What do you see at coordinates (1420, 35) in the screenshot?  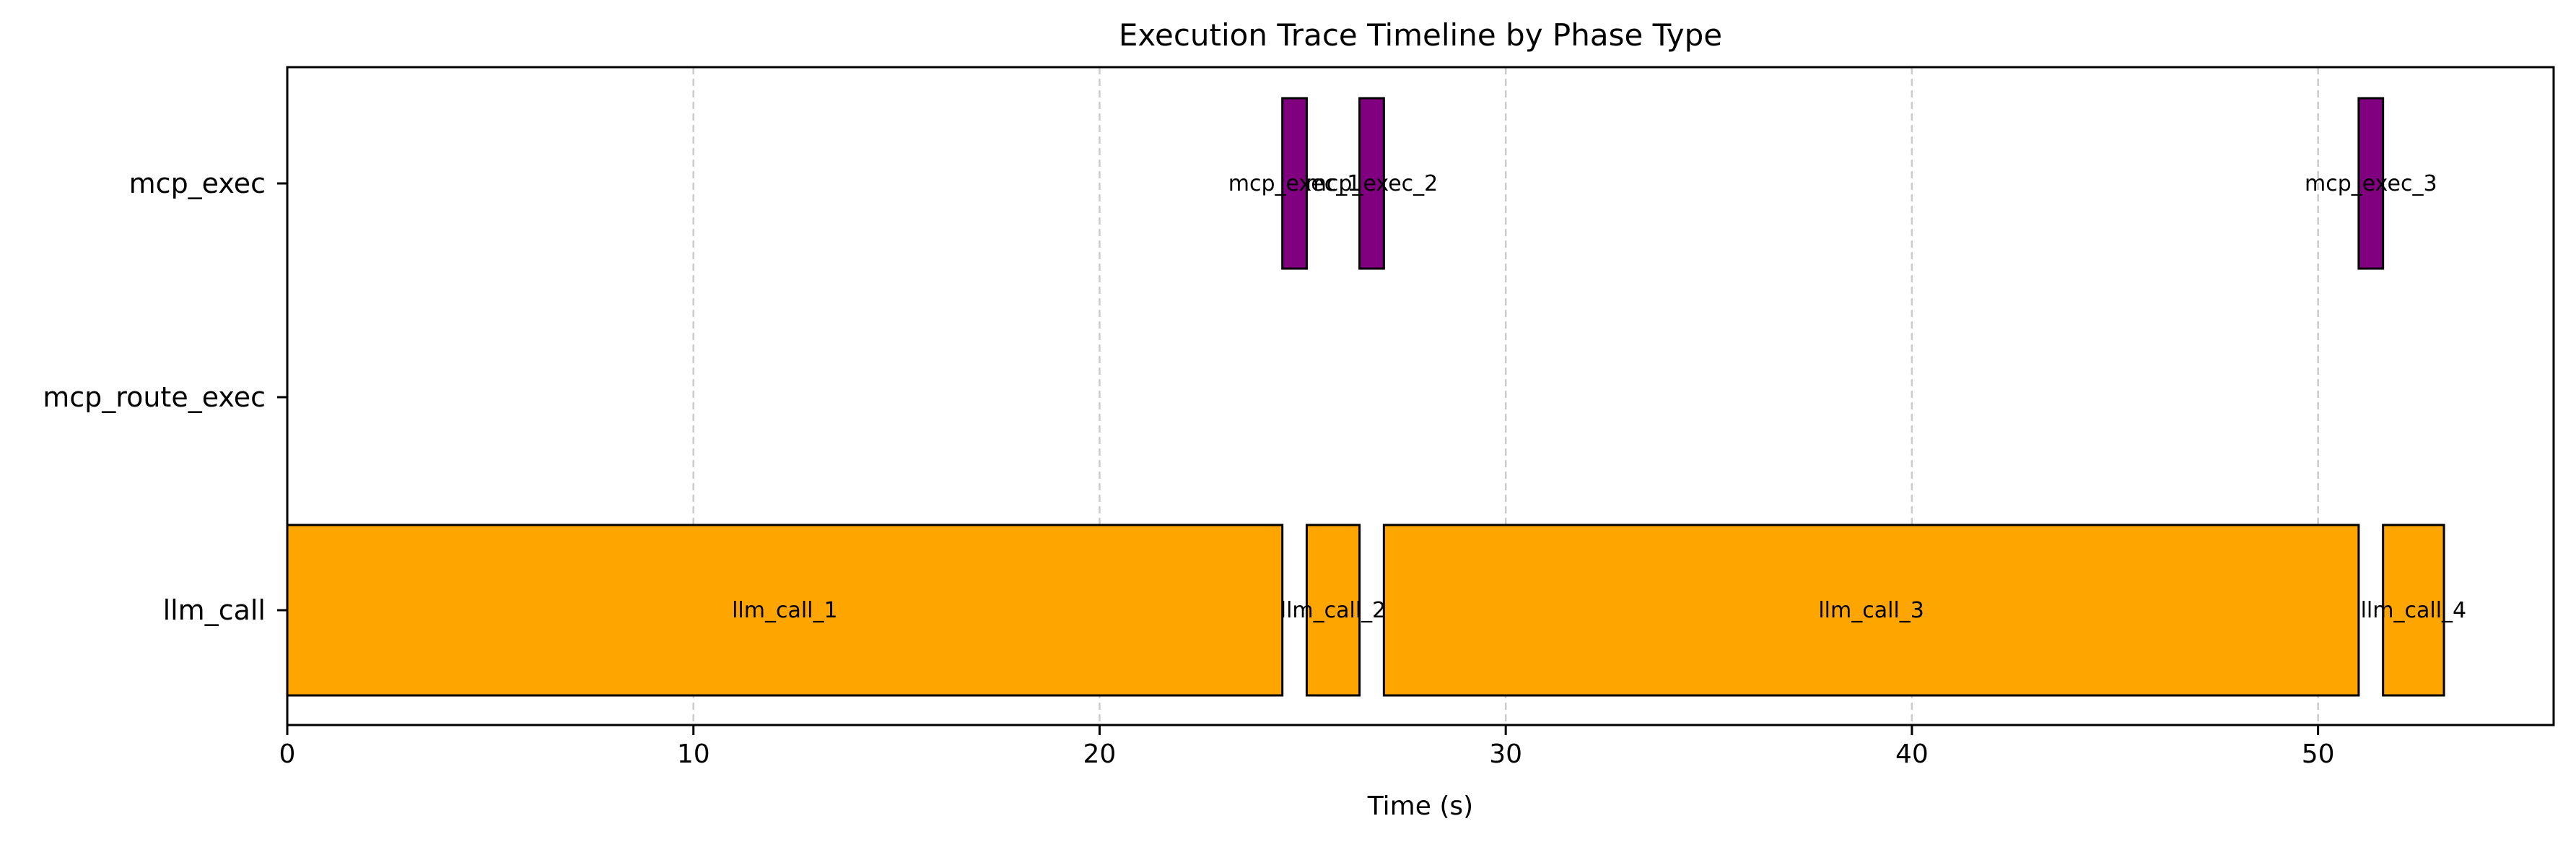 I see `chart-title: Execution Trace Timeline by Phase Type` at bounding box center [1420, 35].